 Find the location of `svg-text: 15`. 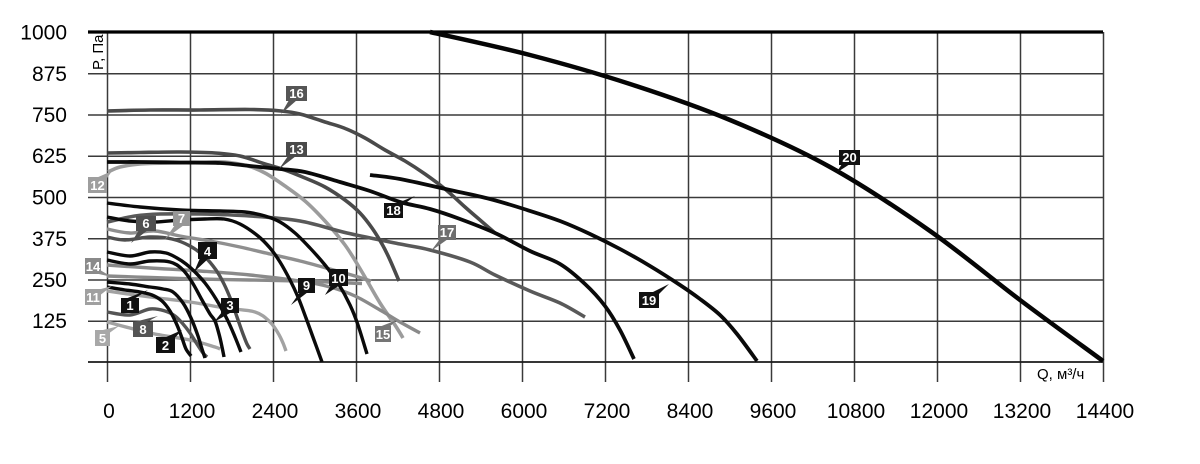

svg-text: 15 is located at coordinates (383, 334).